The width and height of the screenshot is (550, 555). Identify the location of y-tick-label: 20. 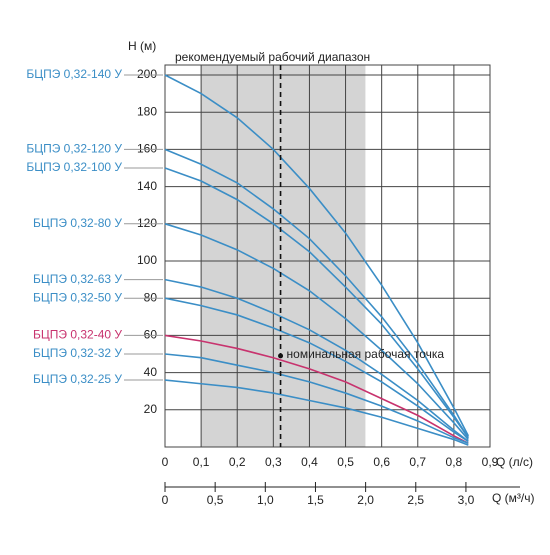
(151, 409).